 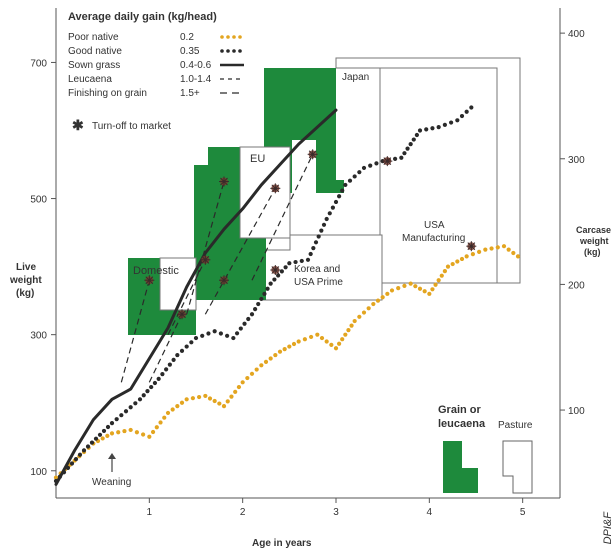 I want to click on x-tick-label: 4, so click(x=430, y=512).